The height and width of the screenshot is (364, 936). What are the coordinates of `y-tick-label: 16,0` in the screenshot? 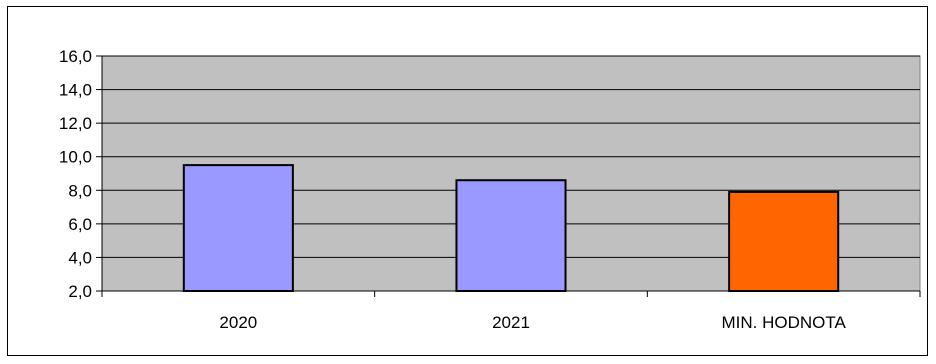 It's located at (75, 56).